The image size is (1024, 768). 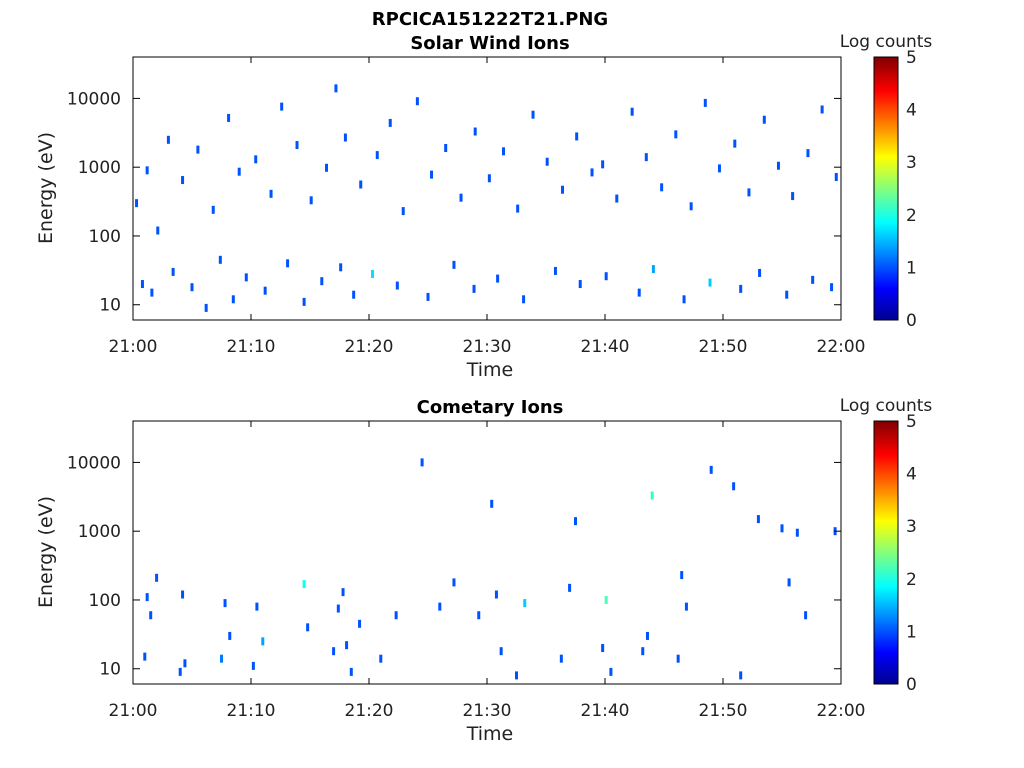 I want to click on x-tick-label: 22:00, so click(x=841, y=711).